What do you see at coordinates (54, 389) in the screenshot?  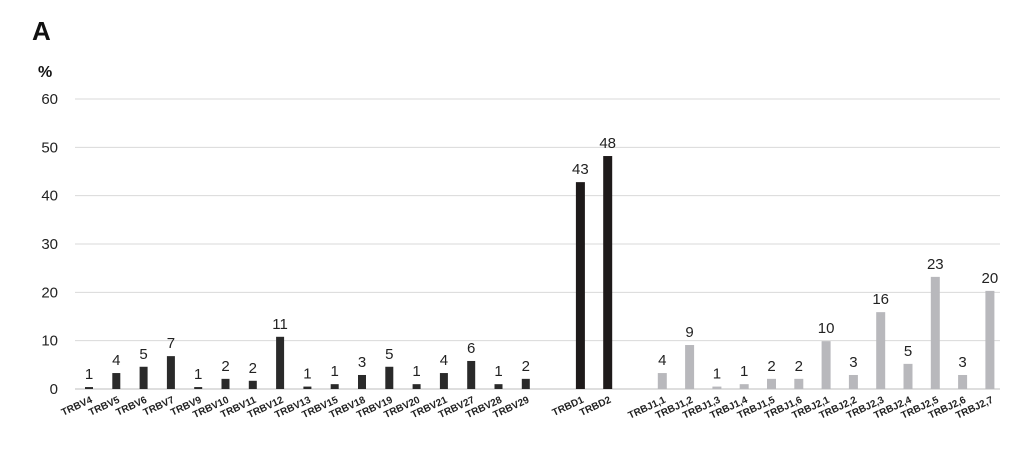 I see `y-tick-label: 0` at bounding box center [54, 389].